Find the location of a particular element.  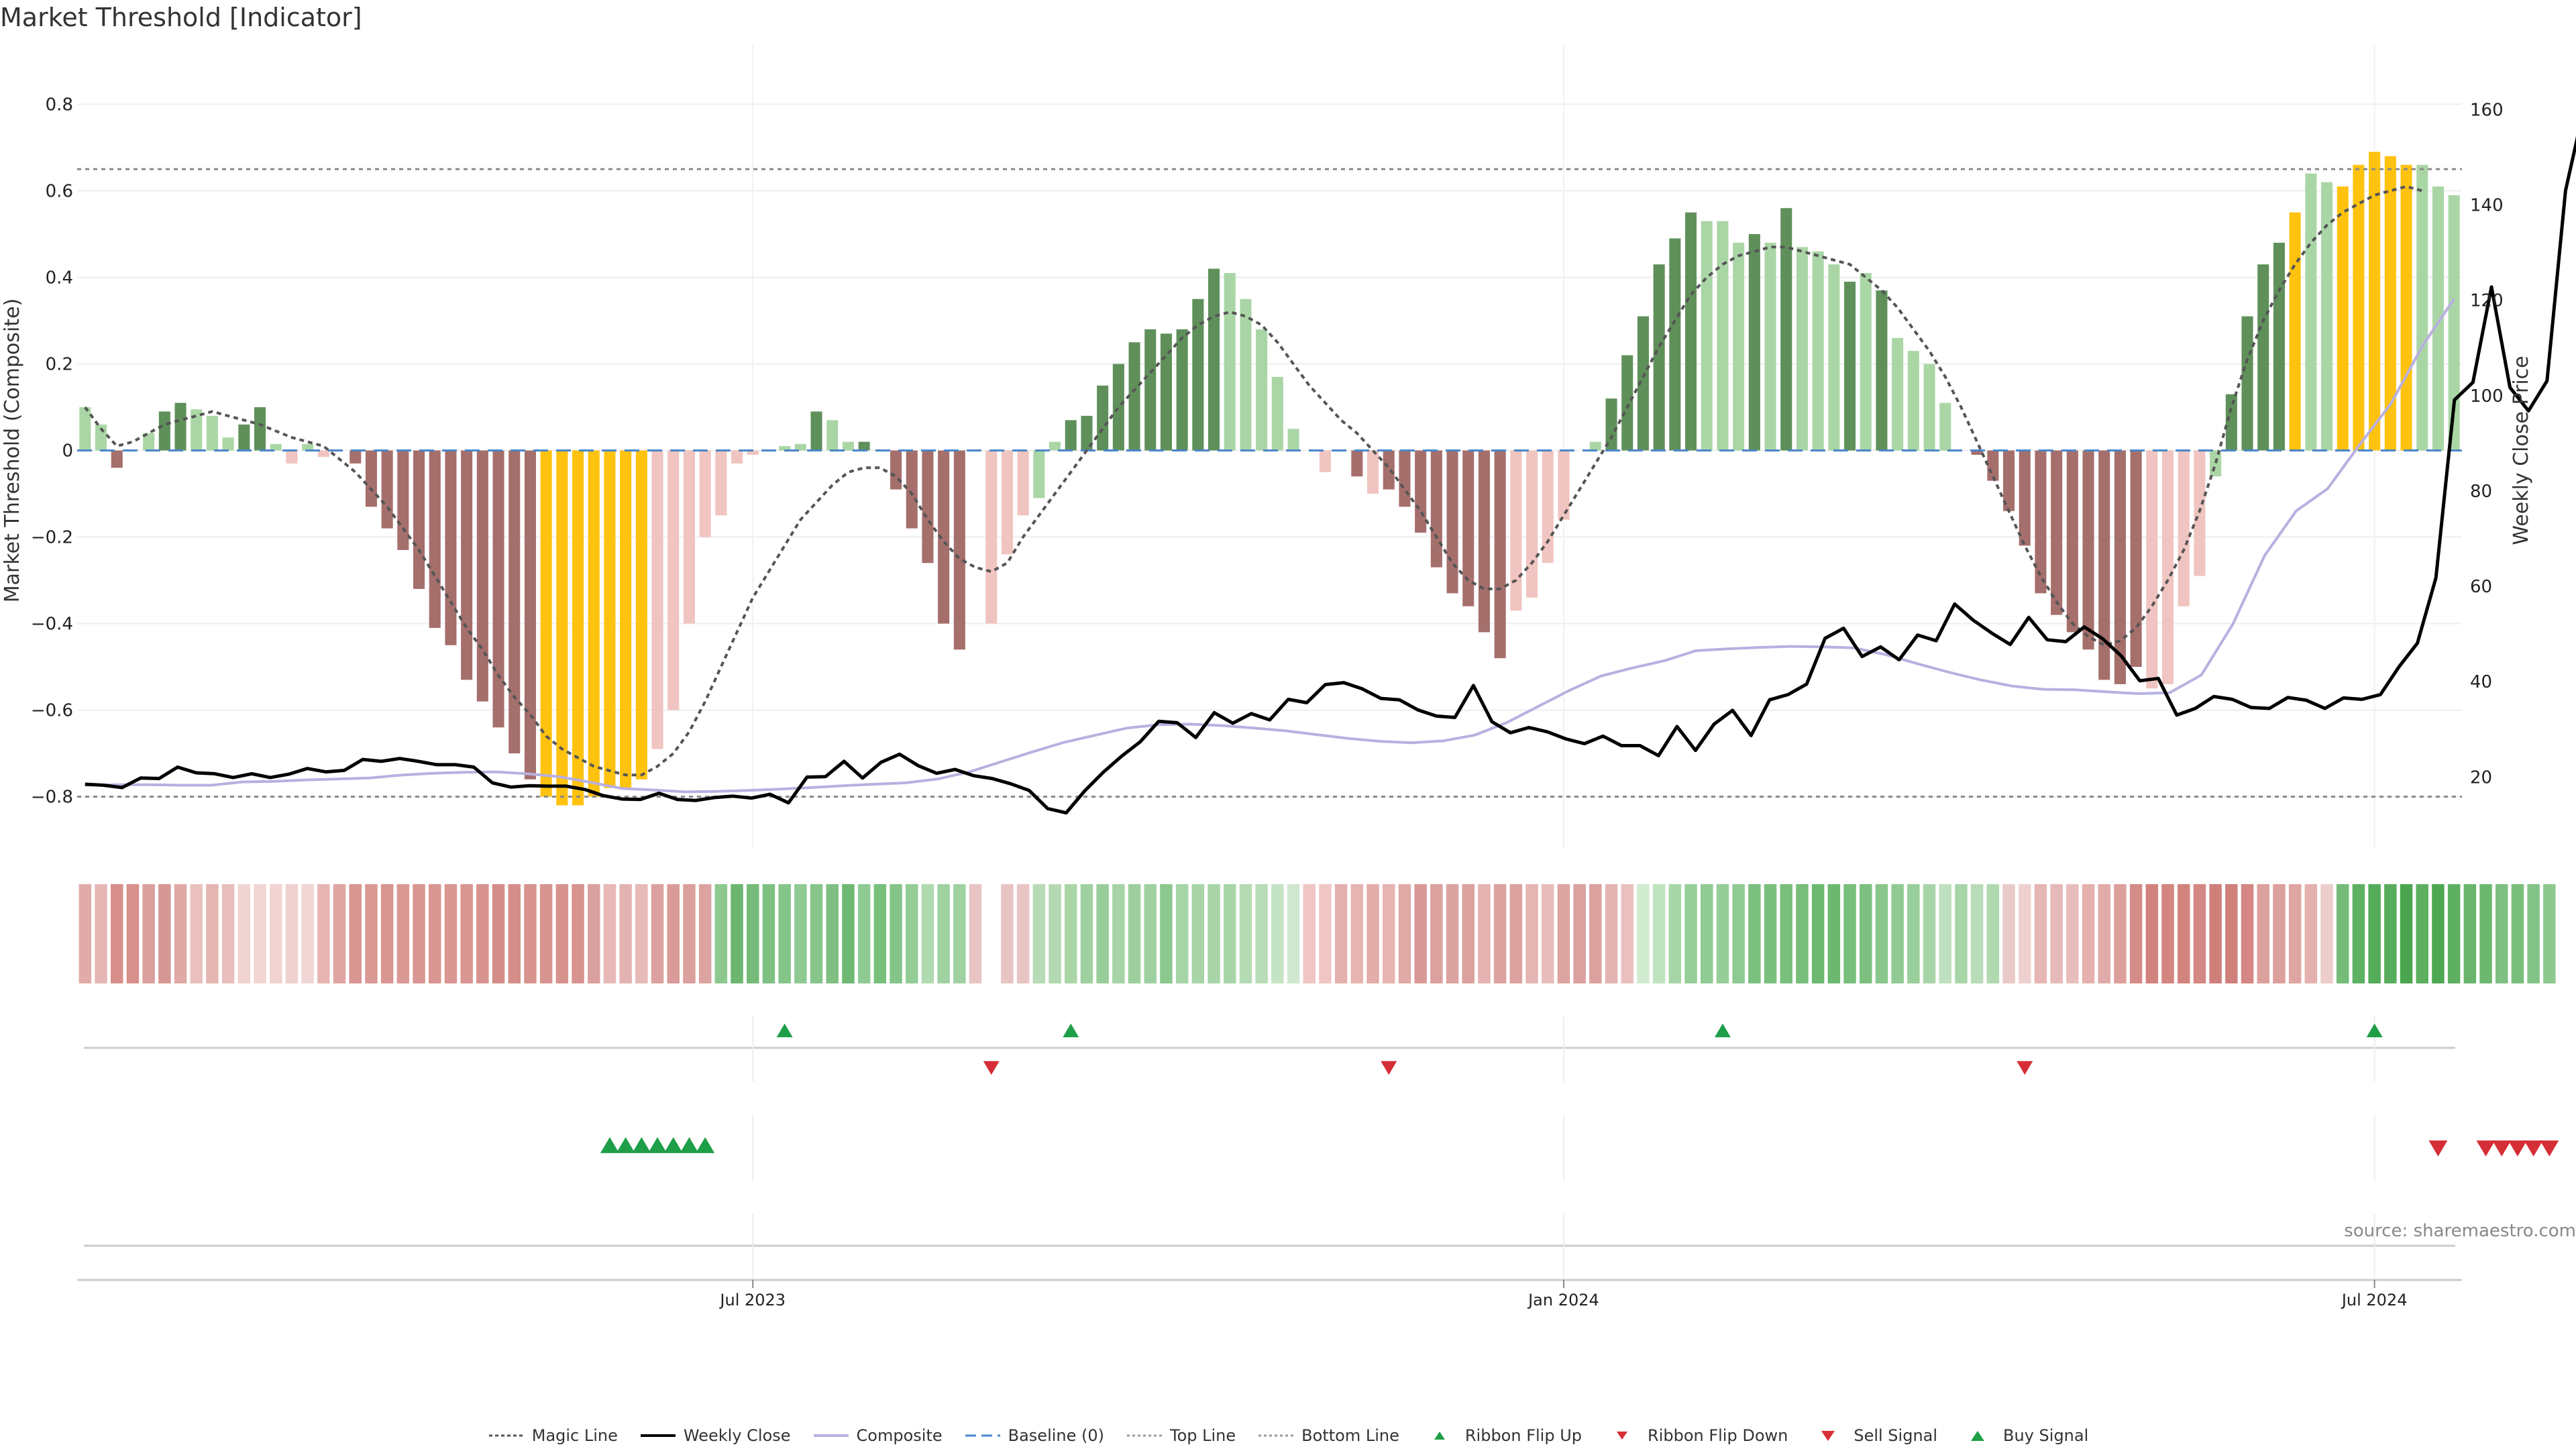

legend-item-sell-signal: Sell Signal is located at coordinates (1873, 1435).